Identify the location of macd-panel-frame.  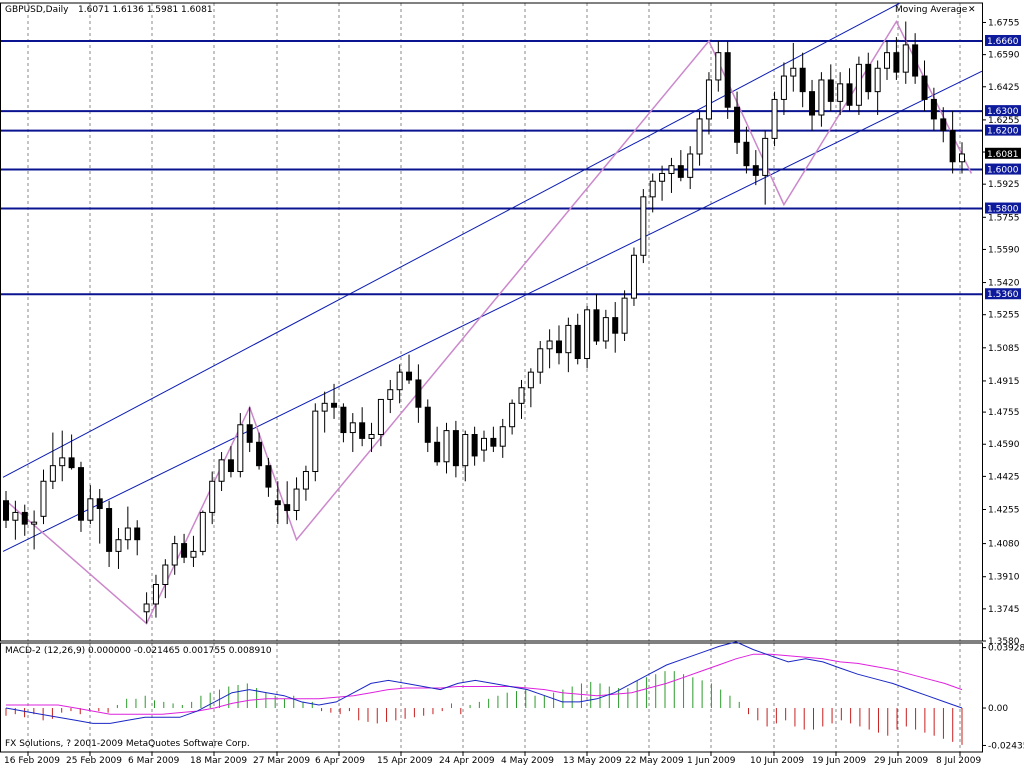
(491, 697).